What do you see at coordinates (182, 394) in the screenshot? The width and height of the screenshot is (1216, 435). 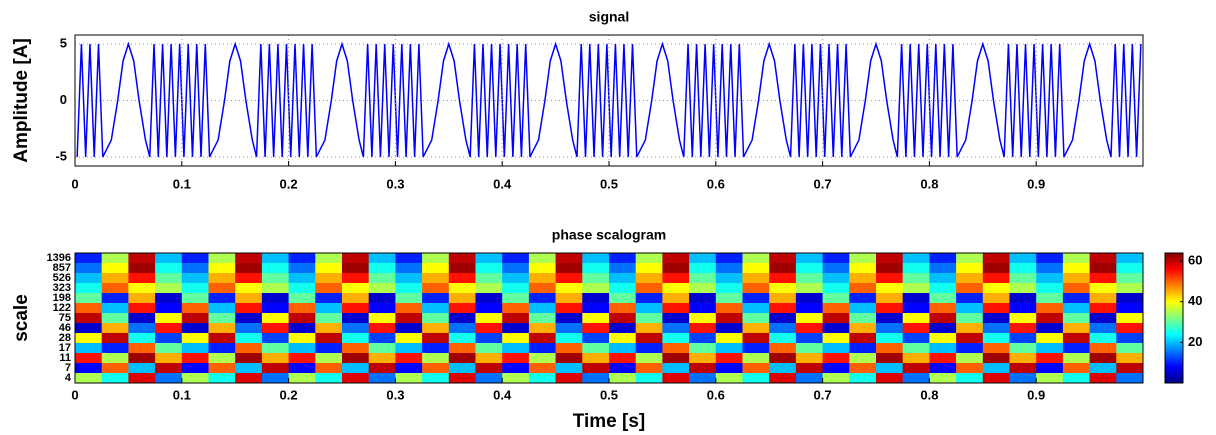 I see `x-tick-label: 0.1` at bounding box center [182, 394].